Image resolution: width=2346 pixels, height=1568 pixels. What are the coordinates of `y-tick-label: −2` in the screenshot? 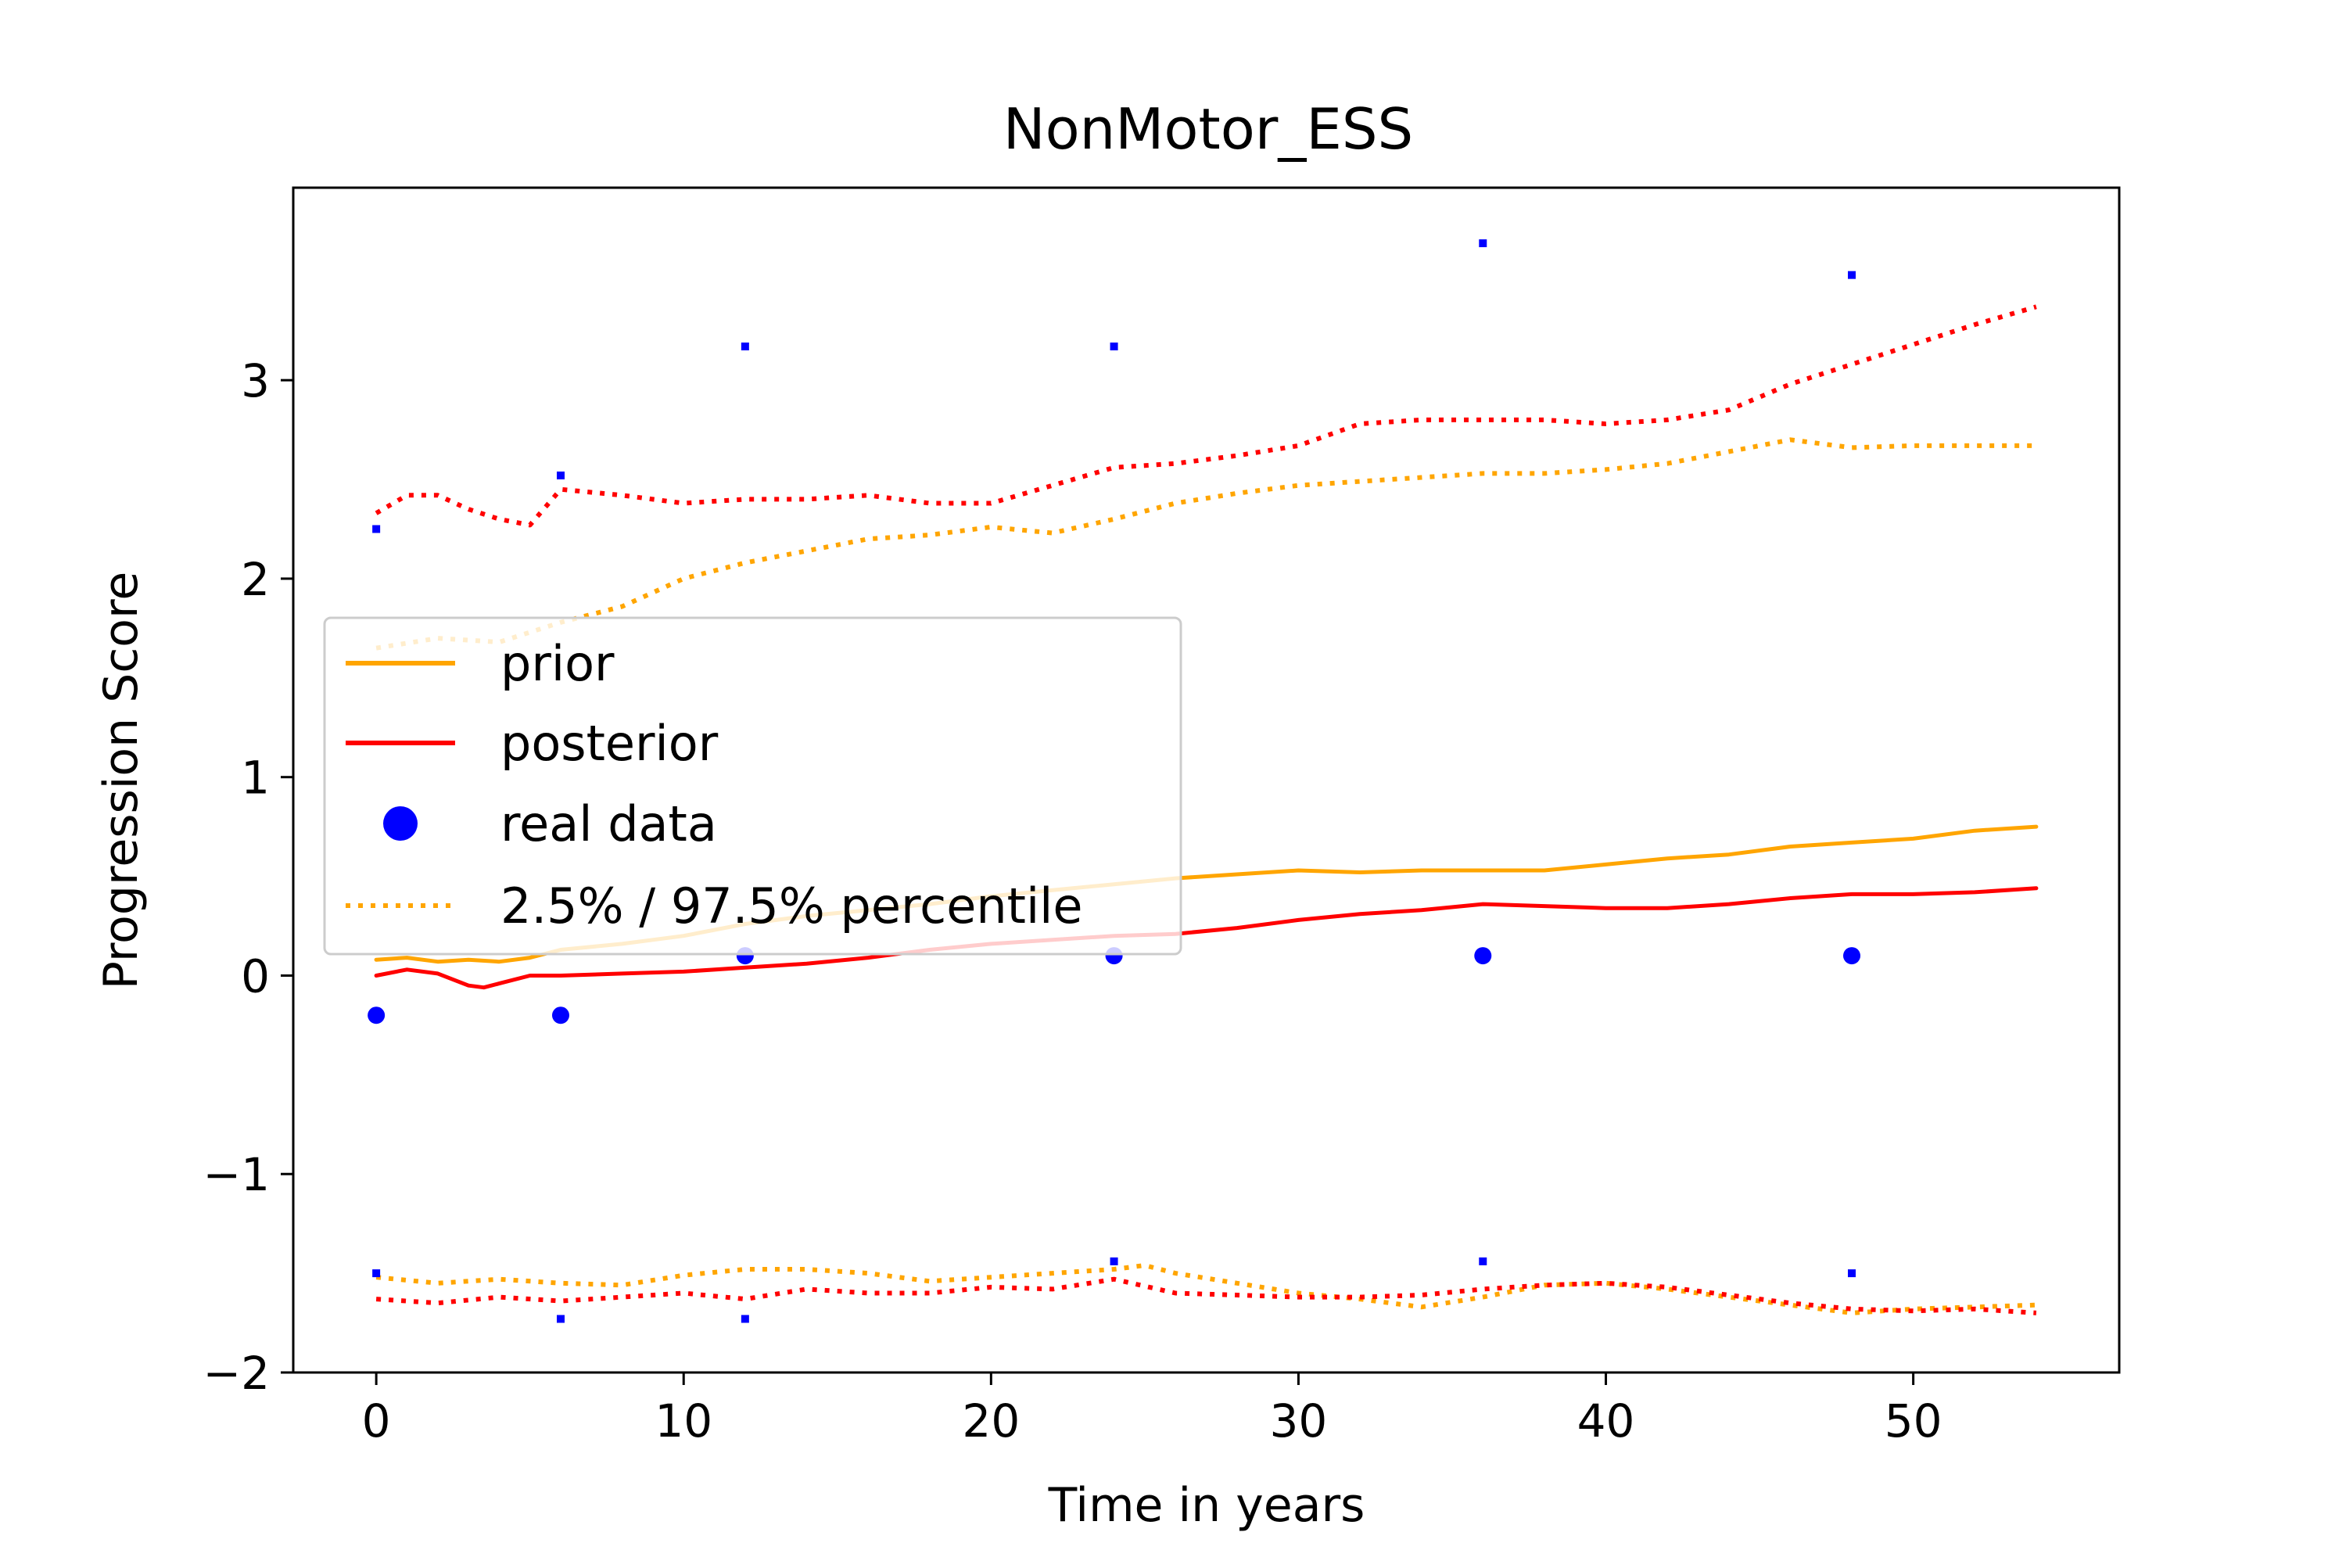 It's located at (237, 1373).